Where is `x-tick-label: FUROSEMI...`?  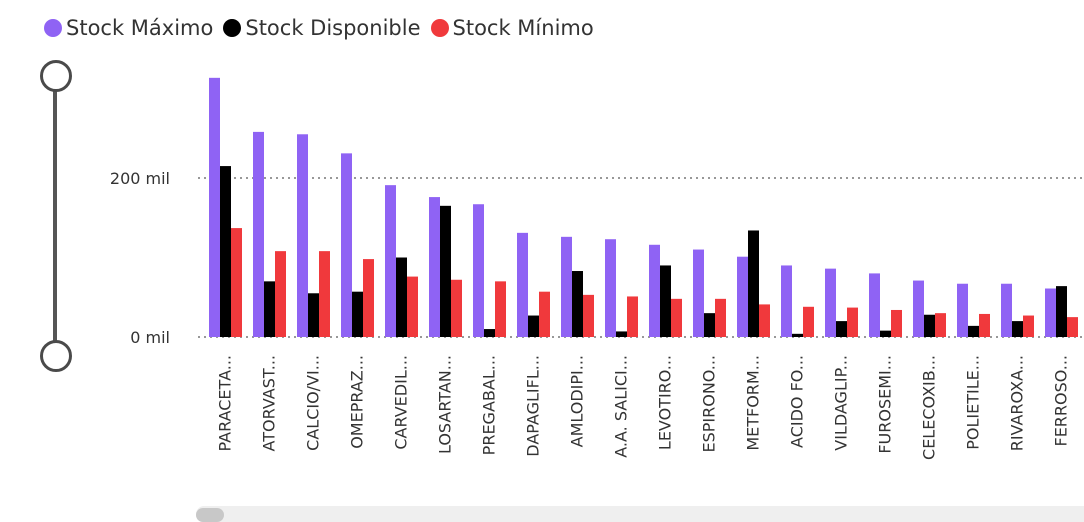 x-tick-label: FUROSEMI... is located at coordinates (885, 404).